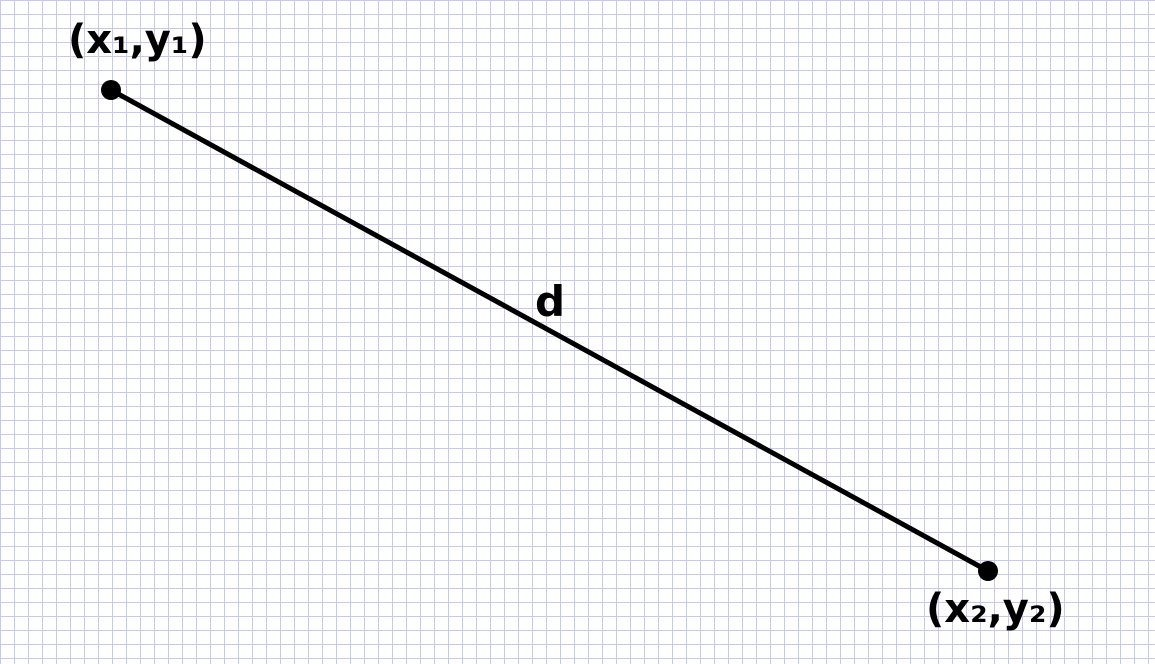 Image resolution: width=1155 pixels, height=664 pixels. Describe the element at coordinates (111, 90) in the screenshot. I see `point-1-marker` at that location.